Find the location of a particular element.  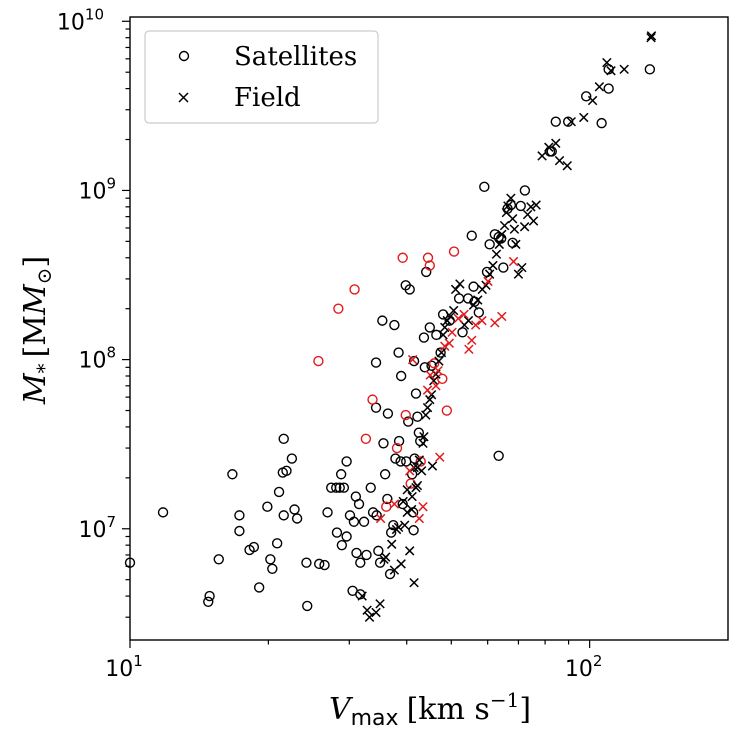

legend-label-field: Field is located at coordinates (267, 98).